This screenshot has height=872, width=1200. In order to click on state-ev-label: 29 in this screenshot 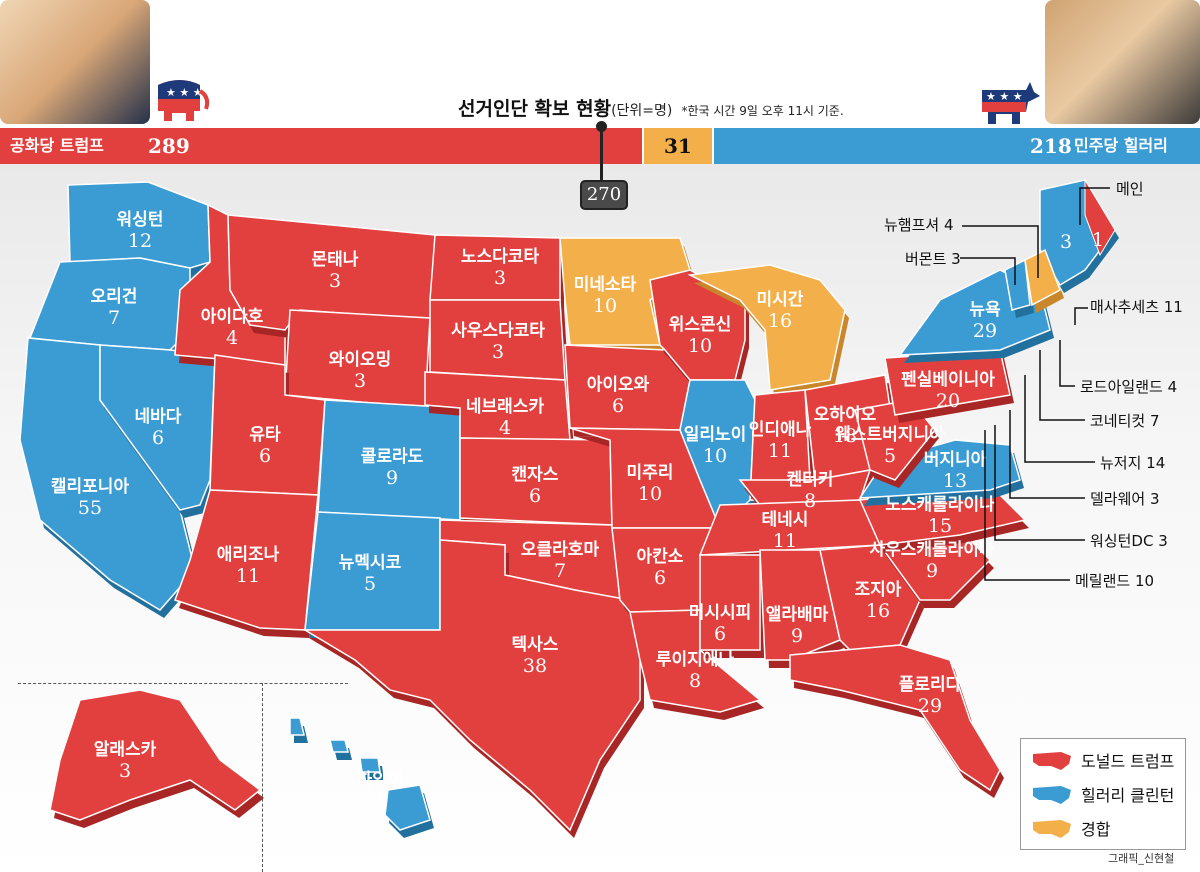, I will do `click(985, 331)`.